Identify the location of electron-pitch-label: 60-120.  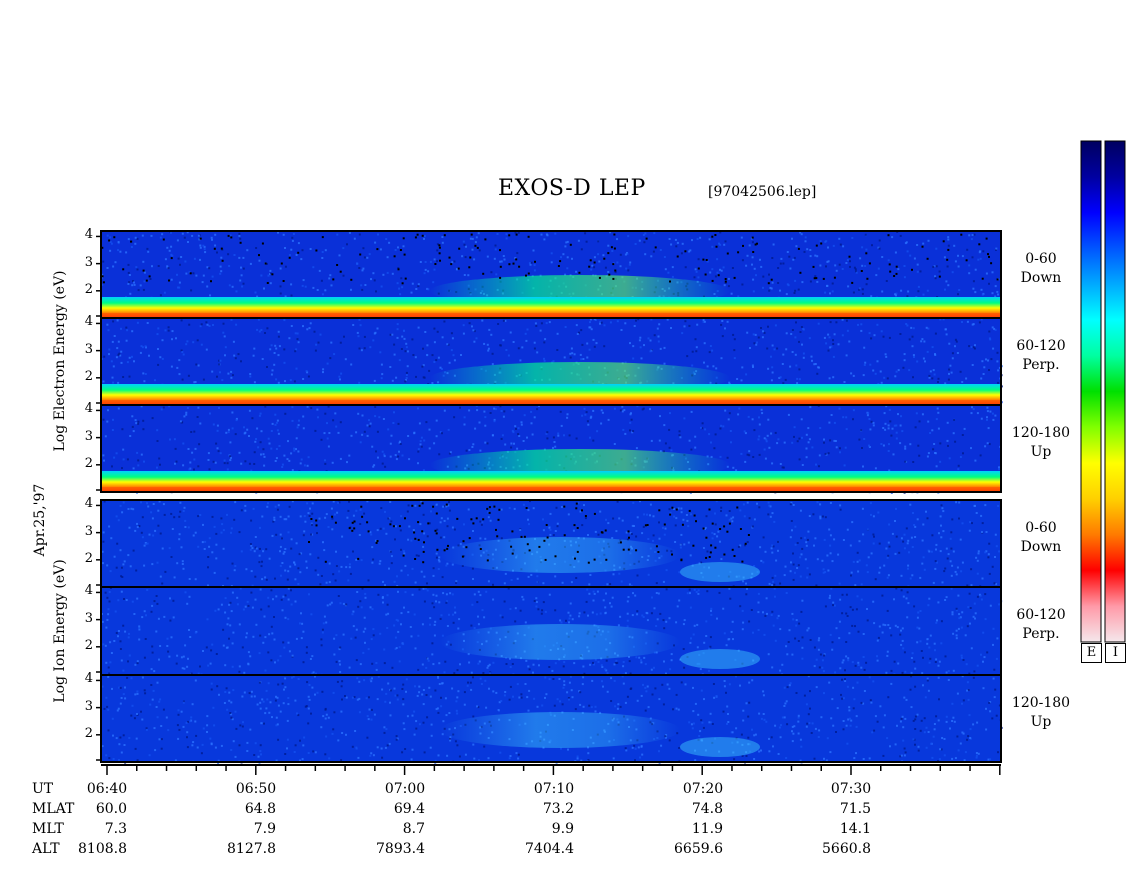
(1041, 345).